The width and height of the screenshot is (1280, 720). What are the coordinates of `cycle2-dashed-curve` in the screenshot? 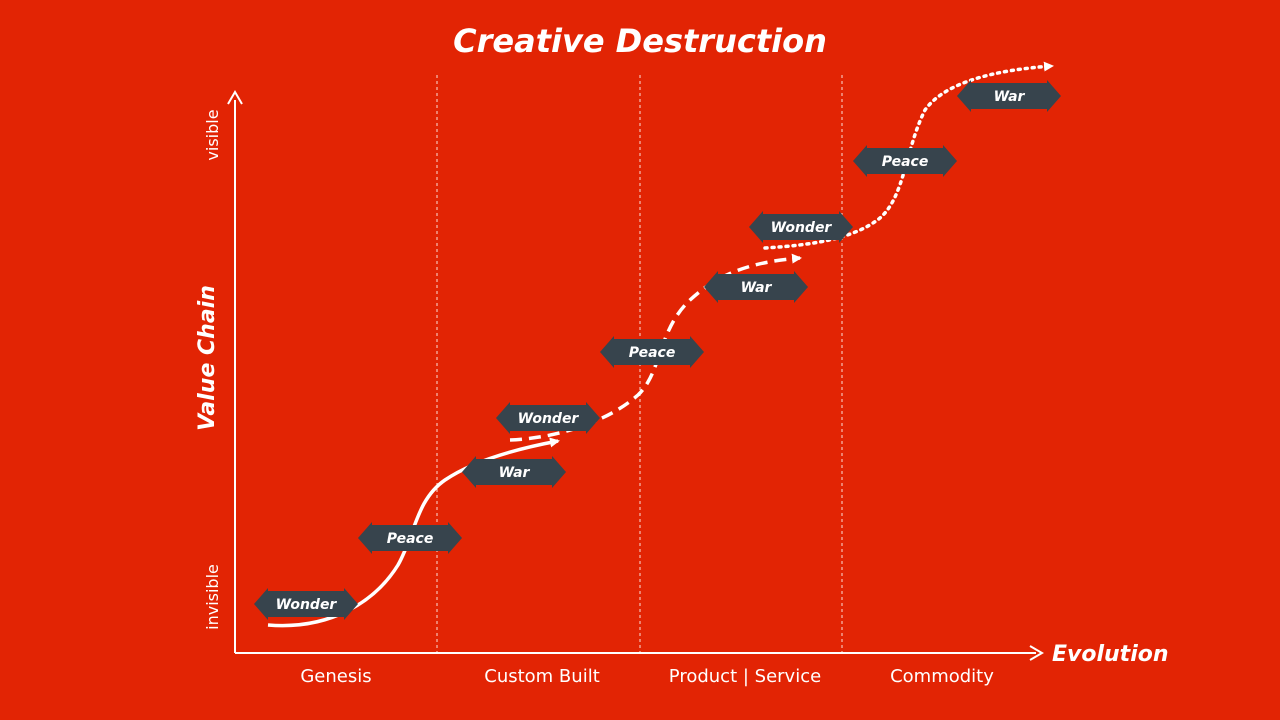 It's located at (655, 347).